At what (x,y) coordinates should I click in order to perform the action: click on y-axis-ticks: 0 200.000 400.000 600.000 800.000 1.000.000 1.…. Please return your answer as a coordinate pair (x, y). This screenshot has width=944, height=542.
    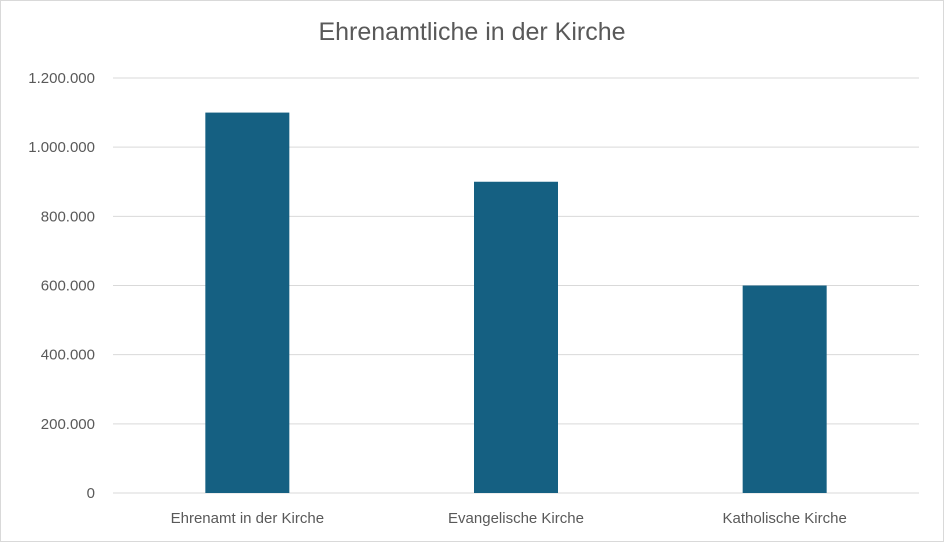
    Looking at the image, I should click on (61, 286).